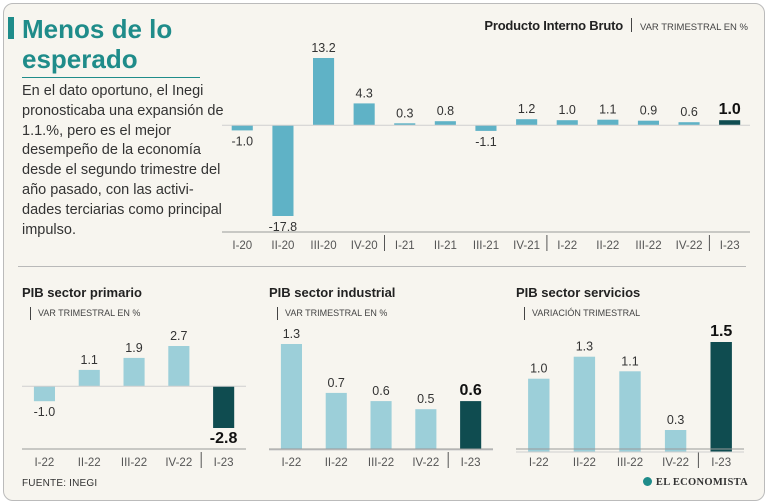 Image resolution: width=768 pixels, height=503 pixels. Describe the element at coordinates (688, 112) in the screenshot. I see `value-label-IV-22: 0.6` at that location.